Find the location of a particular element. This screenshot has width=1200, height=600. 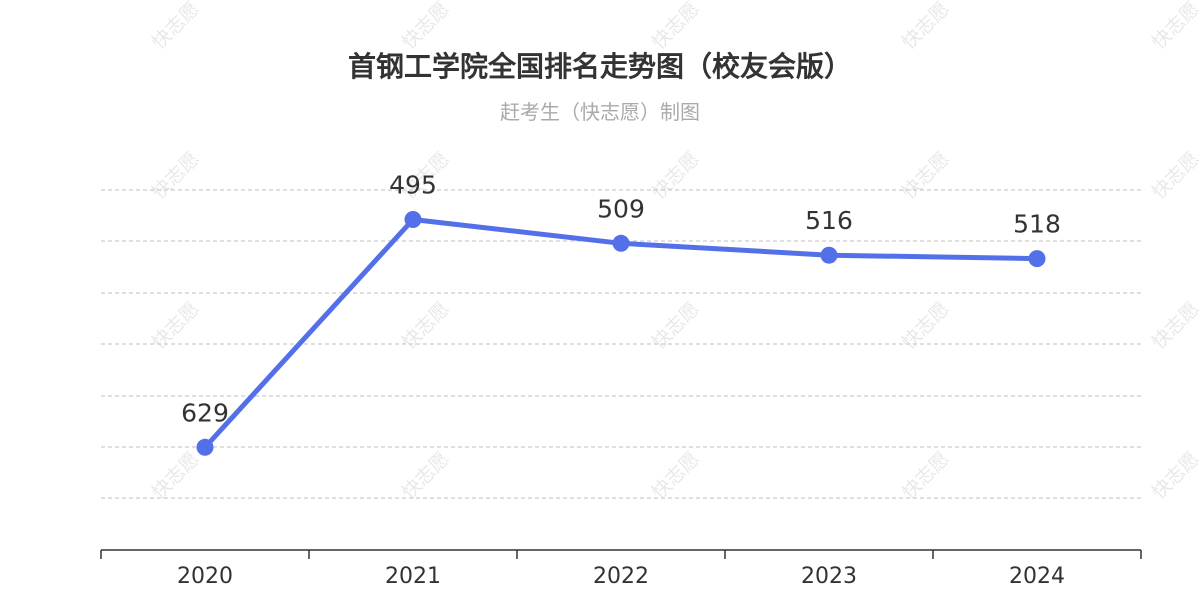

x-axis: 2020 2021 2022 2023 2024 is located at coordinates (621, 569).